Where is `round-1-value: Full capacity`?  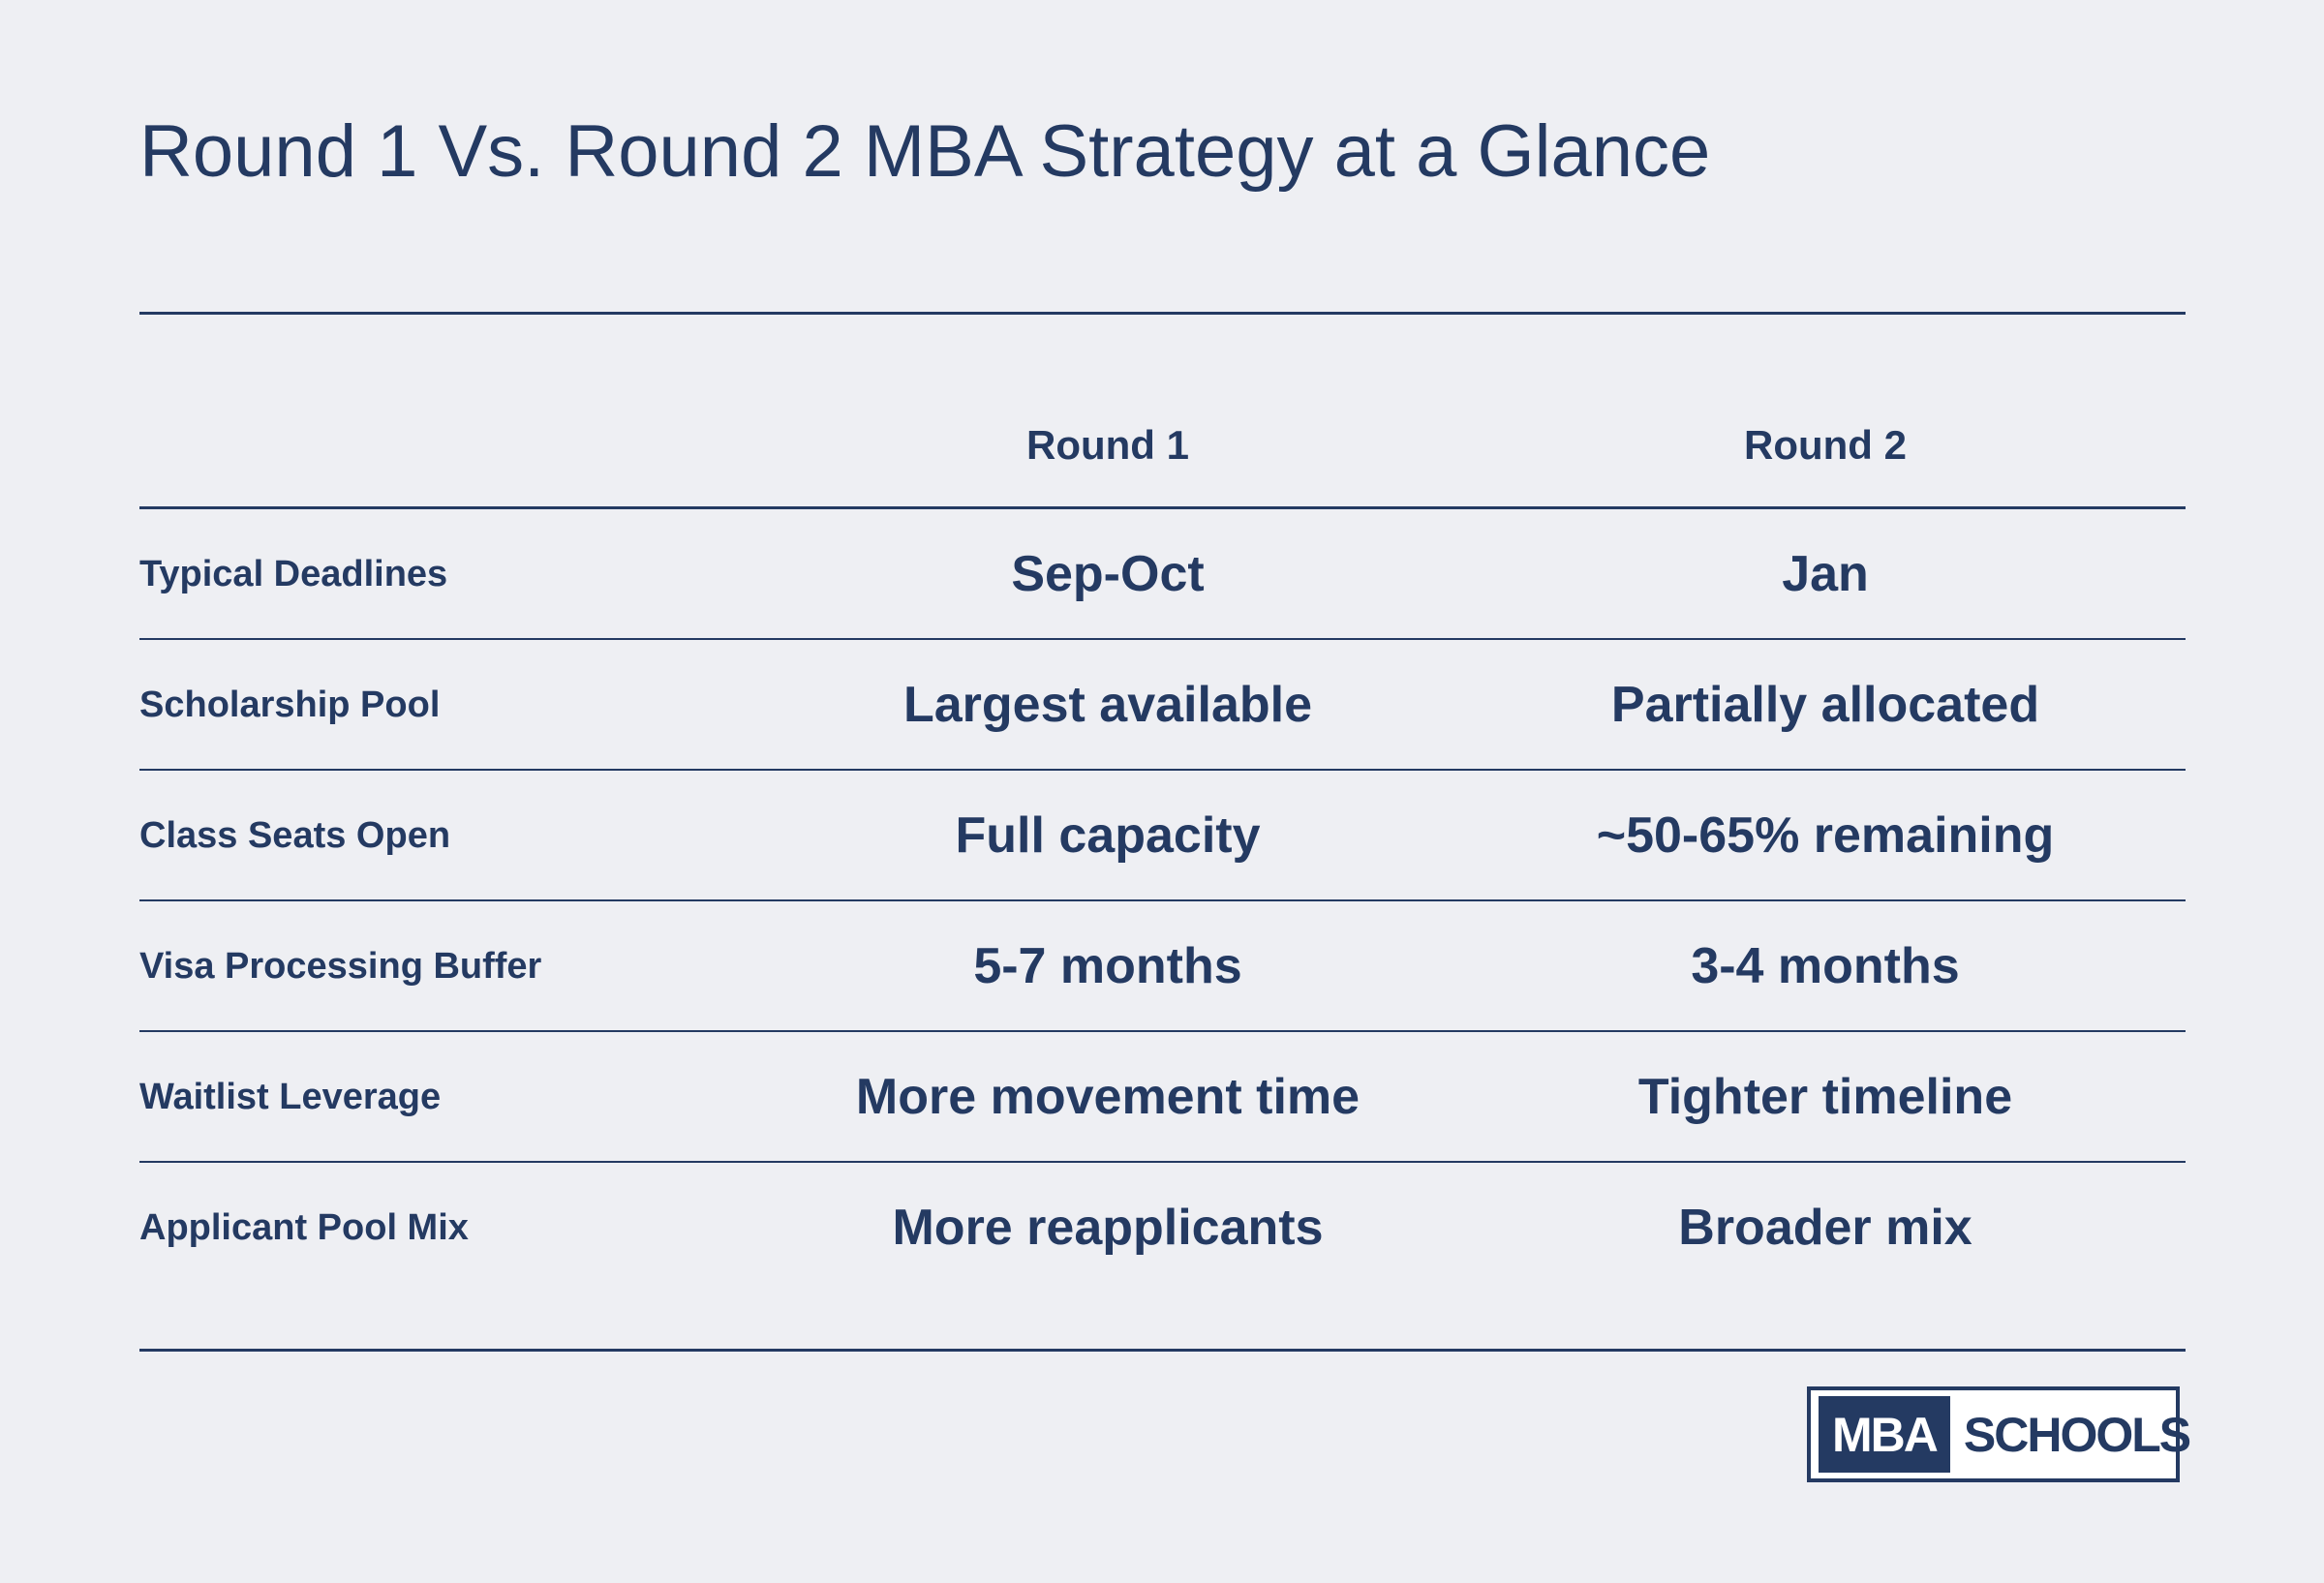
round-1-value: Full capacity is located at coordinates (1108, 835).